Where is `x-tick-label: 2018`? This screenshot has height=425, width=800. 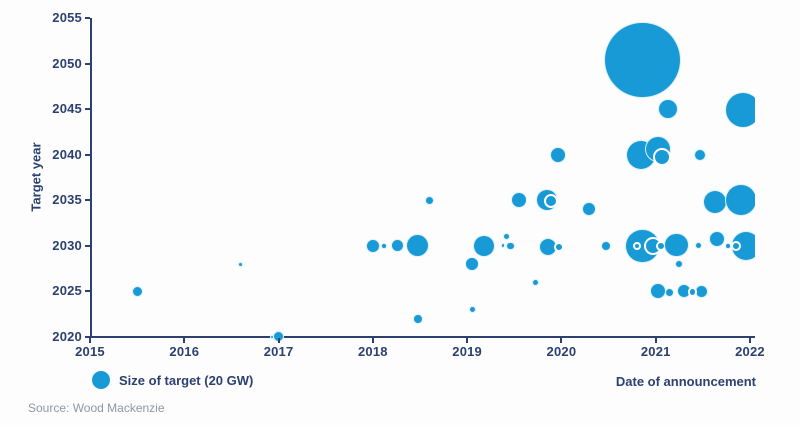 x-tick-label: 2018 is located at coordinates (372, 351).